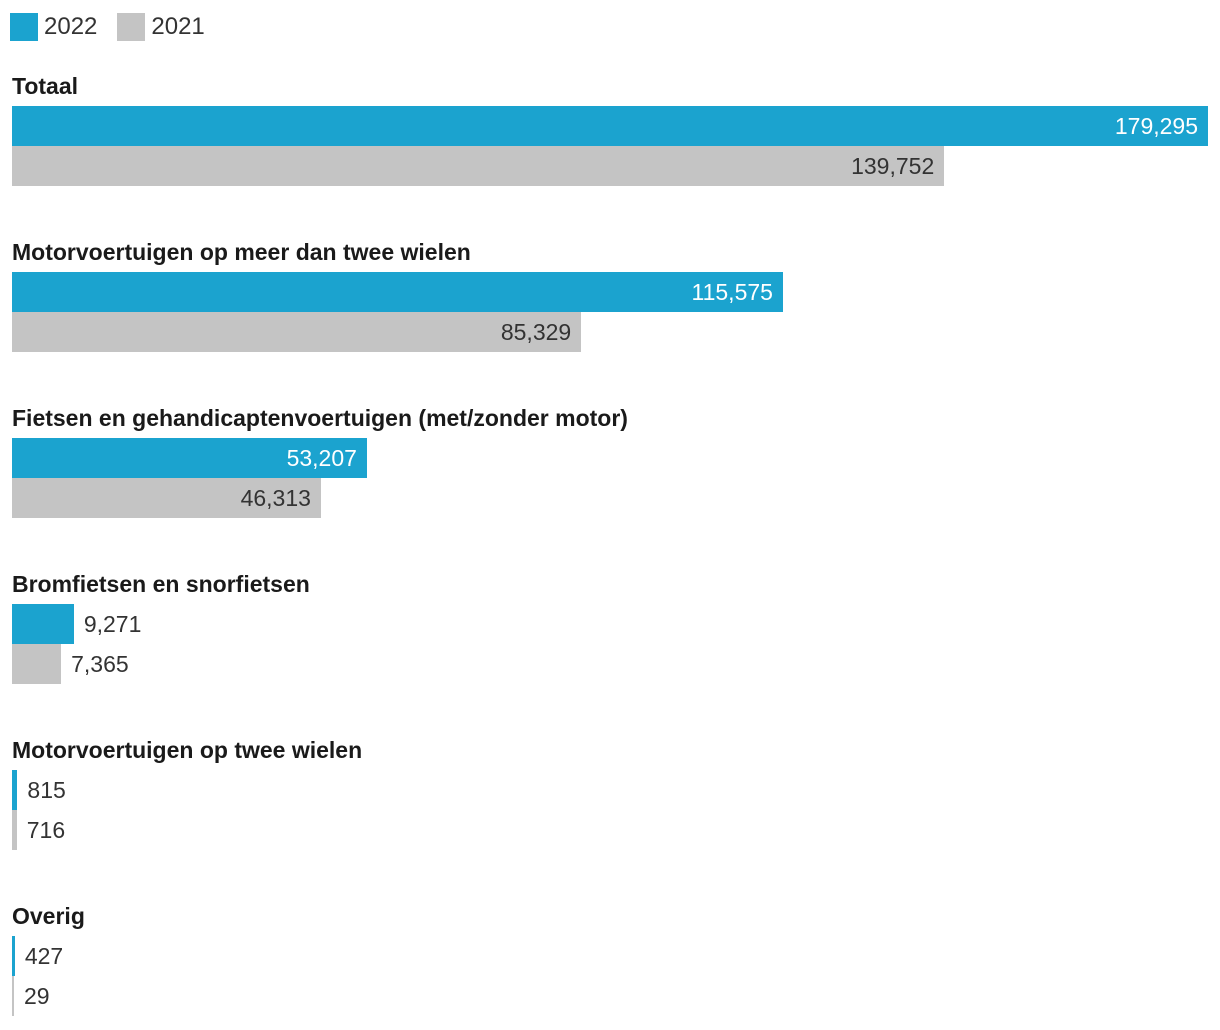 Image resolution: width=1220 pixels, height=1030 pixels. I want to click on legend: 2022 2021, so click(117, 27).